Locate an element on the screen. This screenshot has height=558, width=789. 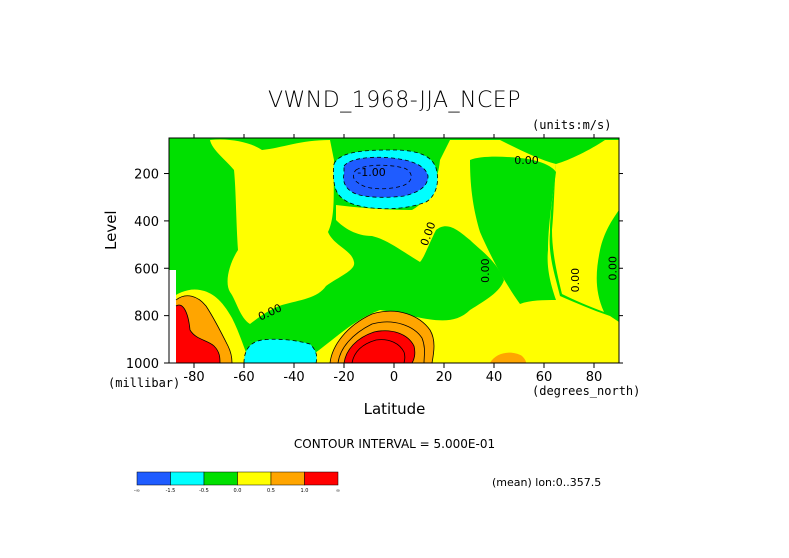
x-tick-label: 0 is located at coordinates (394, 377).